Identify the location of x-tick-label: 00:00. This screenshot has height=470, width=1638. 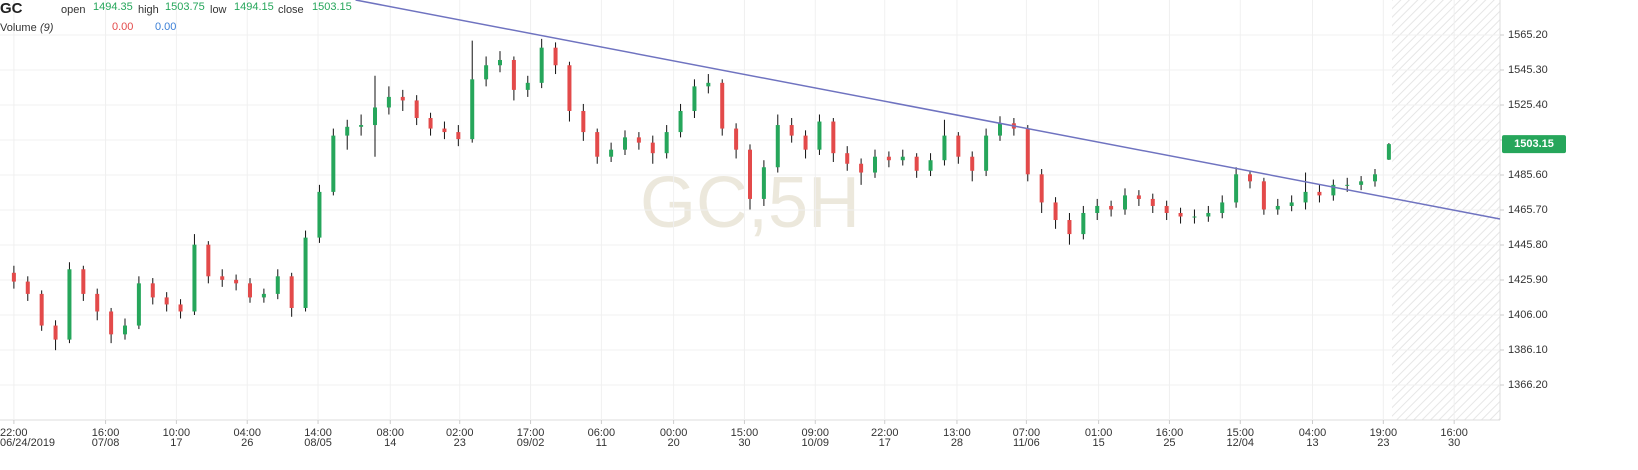
(674, 433).